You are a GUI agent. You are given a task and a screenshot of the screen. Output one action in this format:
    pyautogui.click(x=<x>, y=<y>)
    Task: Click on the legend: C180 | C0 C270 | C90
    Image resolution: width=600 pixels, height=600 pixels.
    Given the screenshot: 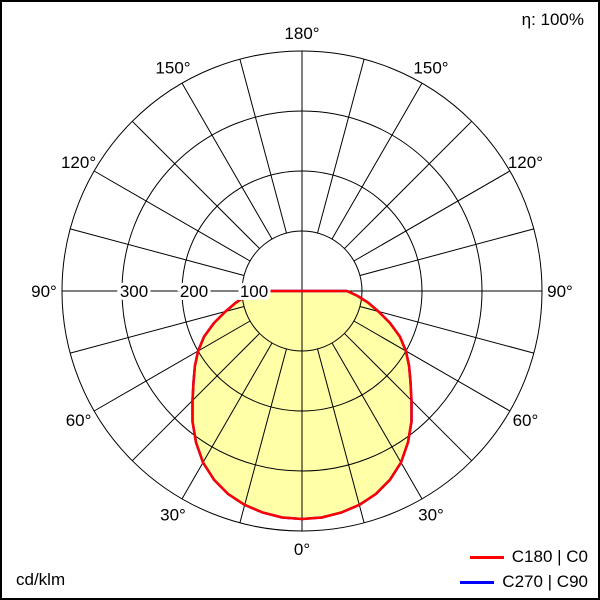 What is the action you would take?
    pyautogui.click(x=524, y=569)
    